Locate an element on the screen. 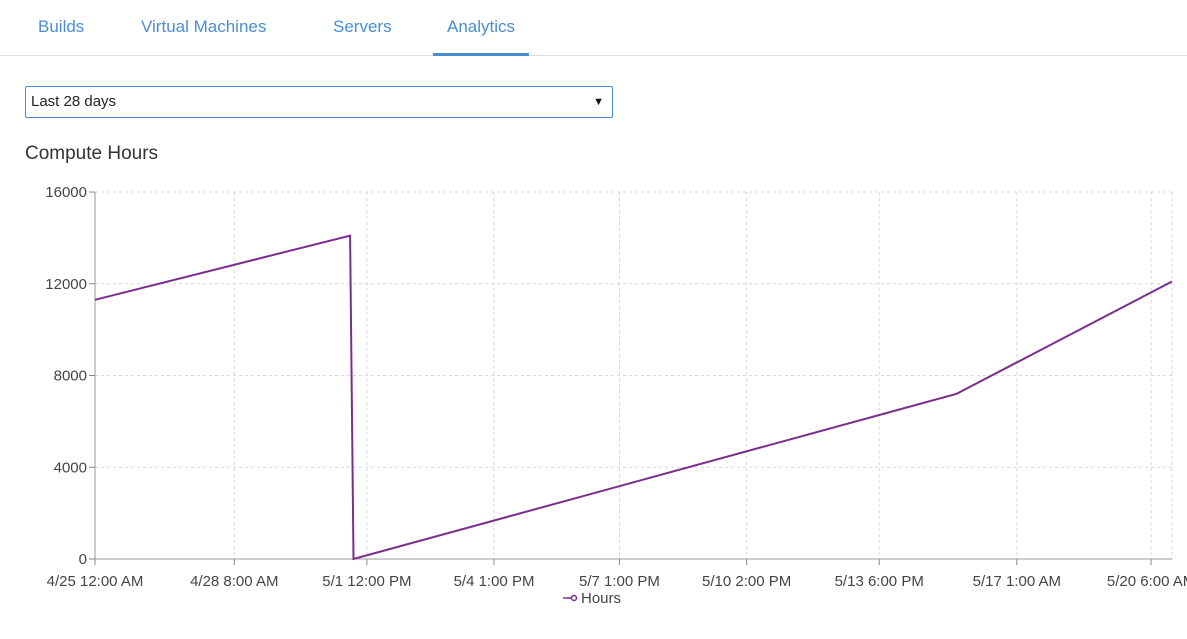 The image size is (1187, 639). tab-virtual-machines: Virtual Machines is located at coordinates (204, 26).